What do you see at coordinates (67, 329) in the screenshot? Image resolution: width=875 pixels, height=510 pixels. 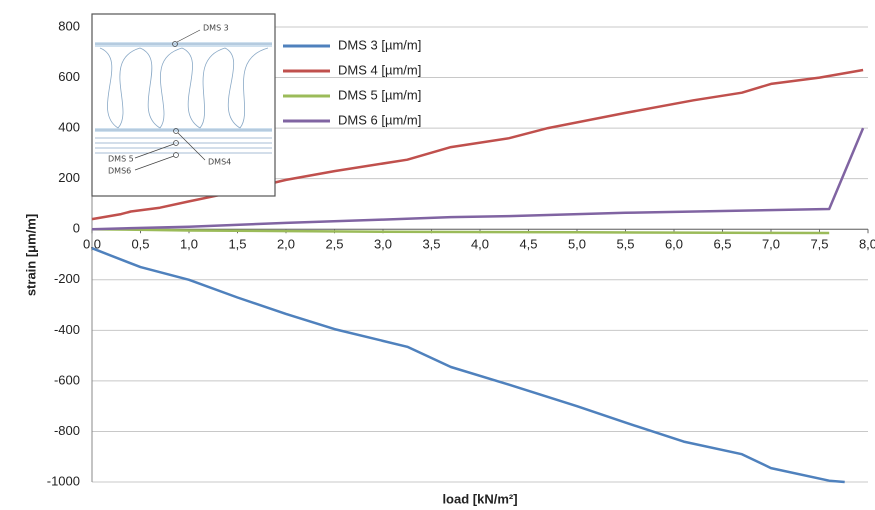 I see `y-tick-label: -400` at bounding box center [67, 329].